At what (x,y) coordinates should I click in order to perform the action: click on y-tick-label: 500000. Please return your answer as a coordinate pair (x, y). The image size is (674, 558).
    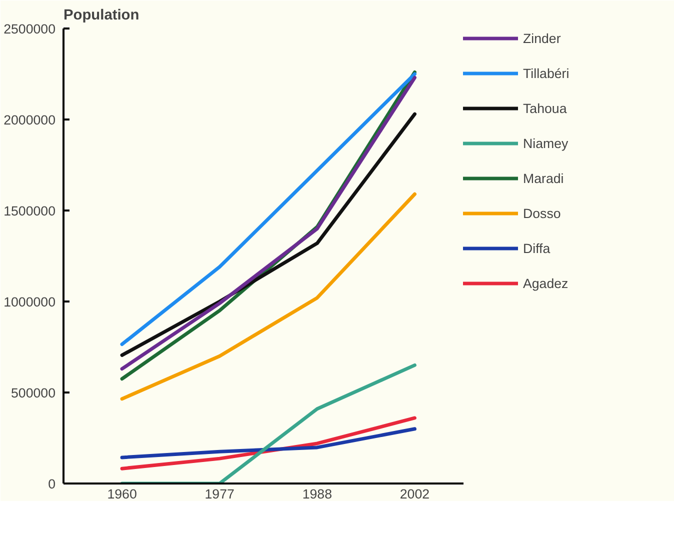
    Looking at the image, I should click on (33, 393).